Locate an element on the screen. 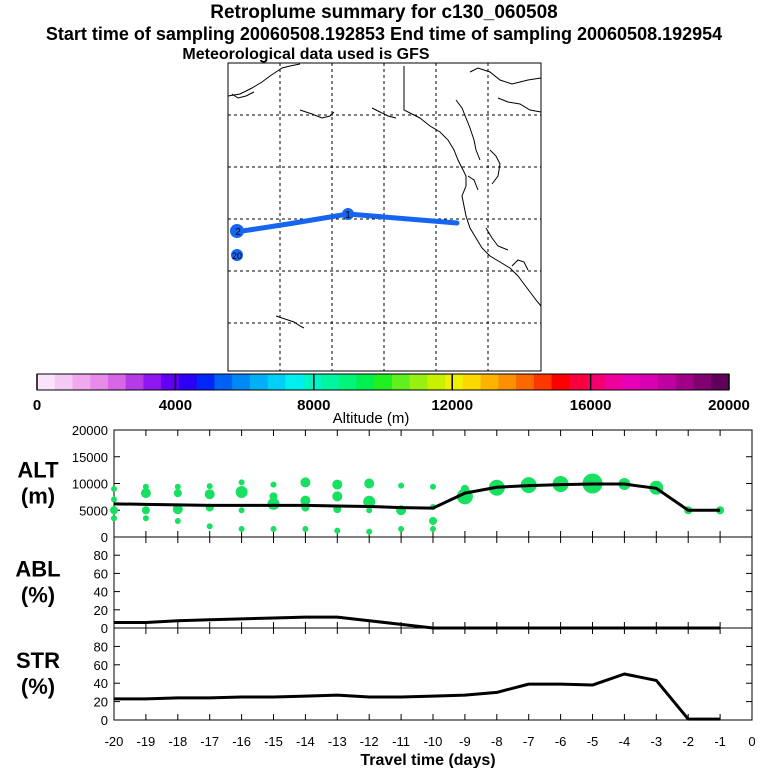 This screenshot has height=768, width=768. y-tick-label: 10000 is located at coordinates (90, 484).